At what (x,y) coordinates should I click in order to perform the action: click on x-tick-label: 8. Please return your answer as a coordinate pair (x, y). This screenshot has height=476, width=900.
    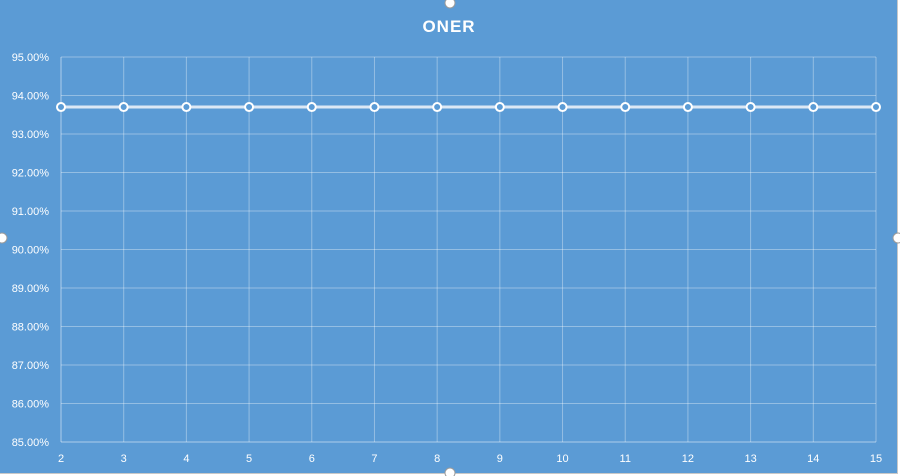
    Looking at the image, I should click on (437, 459).